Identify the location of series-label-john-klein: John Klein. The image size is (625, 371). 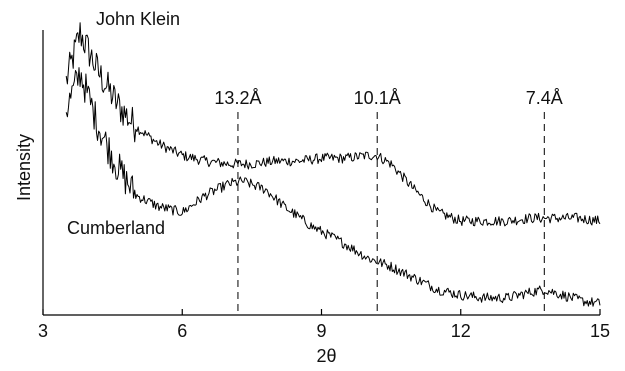
(138, 19).